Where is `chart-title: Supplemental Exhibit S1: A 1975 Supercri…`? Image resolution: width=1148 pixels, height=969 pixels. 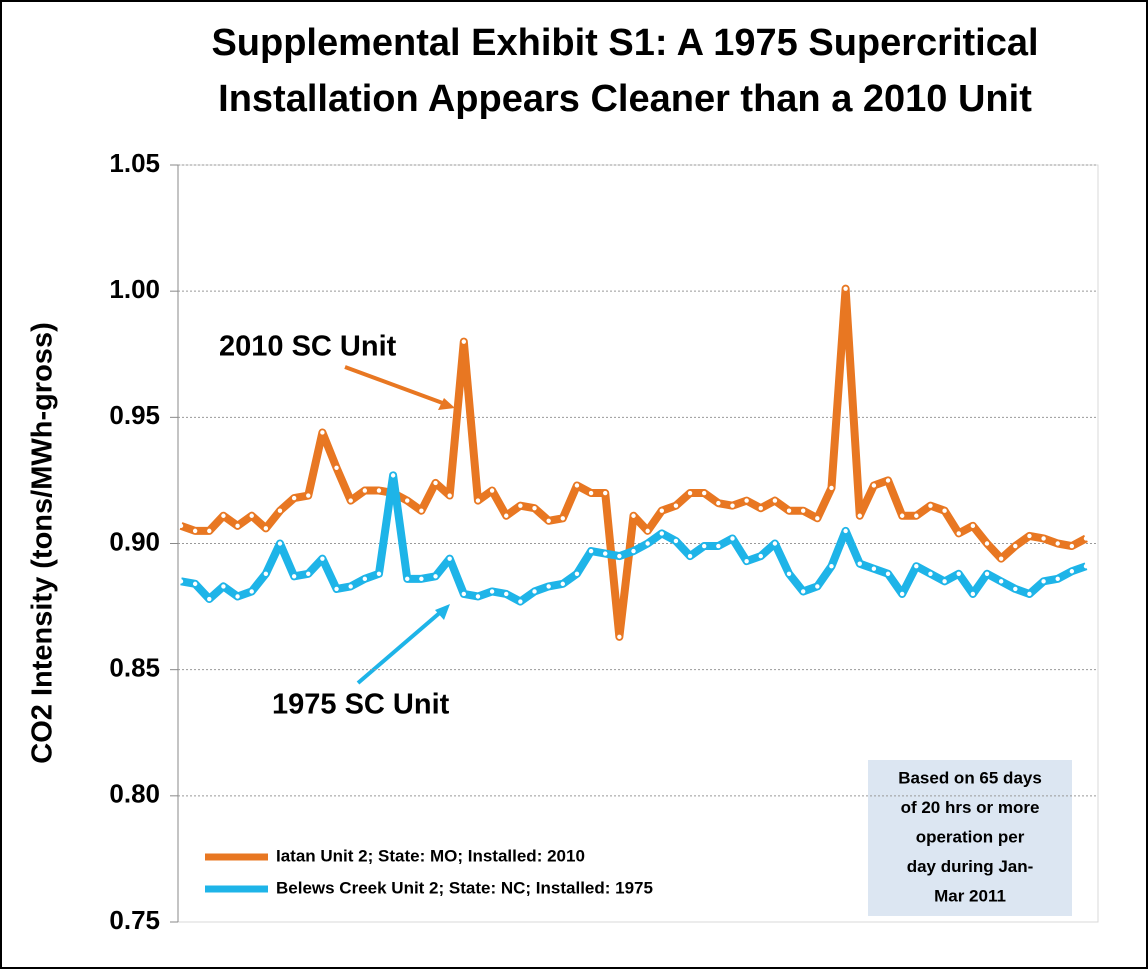
chart-title: Supplemental Exhibit S1: A 1975 Supercri… is located at coordinates (624, 43).